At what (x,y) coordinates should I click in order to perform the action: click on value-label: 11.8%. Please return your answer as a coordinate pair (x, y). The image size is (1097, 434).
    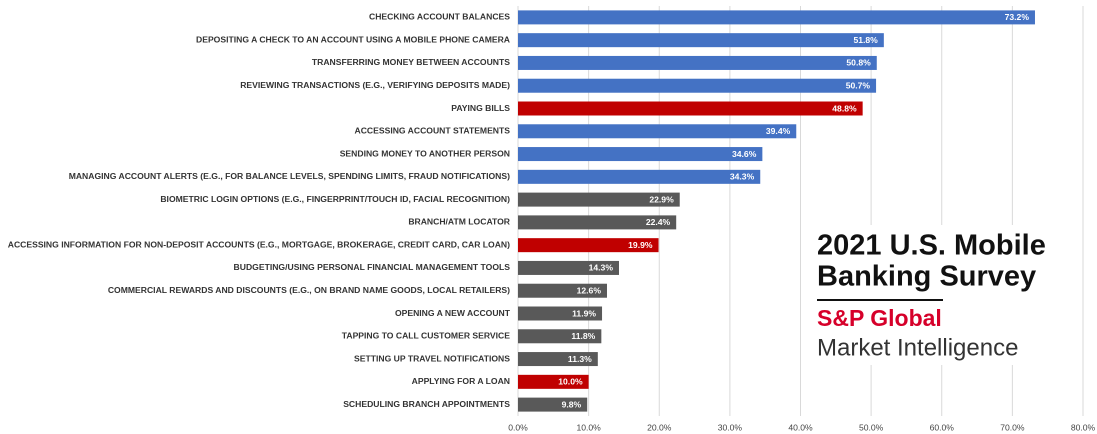
    Looking at the image, I should click on (583, 336).